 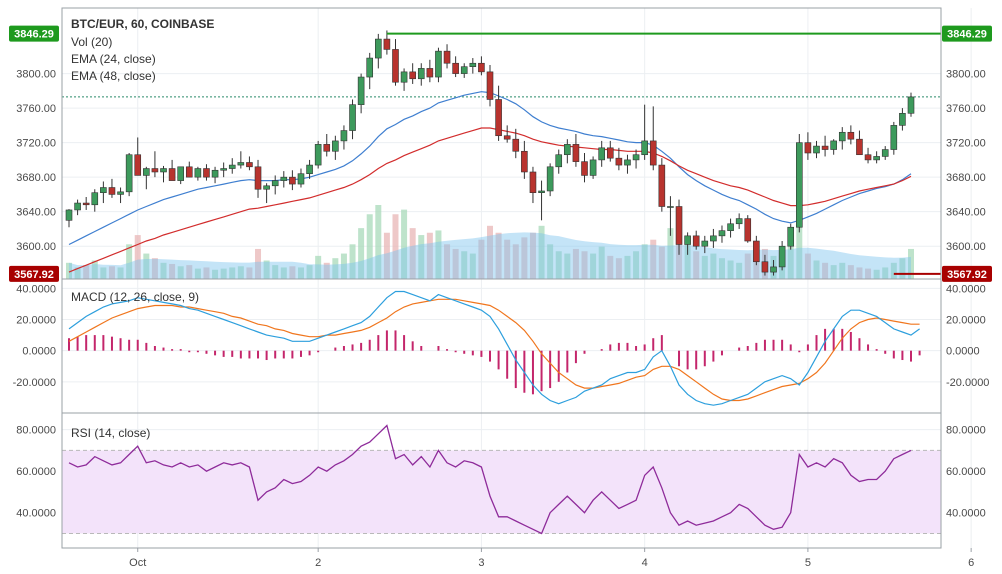 I want to click on macd-axis-right-label-1: 20.0000, so click(x=966, y=321).